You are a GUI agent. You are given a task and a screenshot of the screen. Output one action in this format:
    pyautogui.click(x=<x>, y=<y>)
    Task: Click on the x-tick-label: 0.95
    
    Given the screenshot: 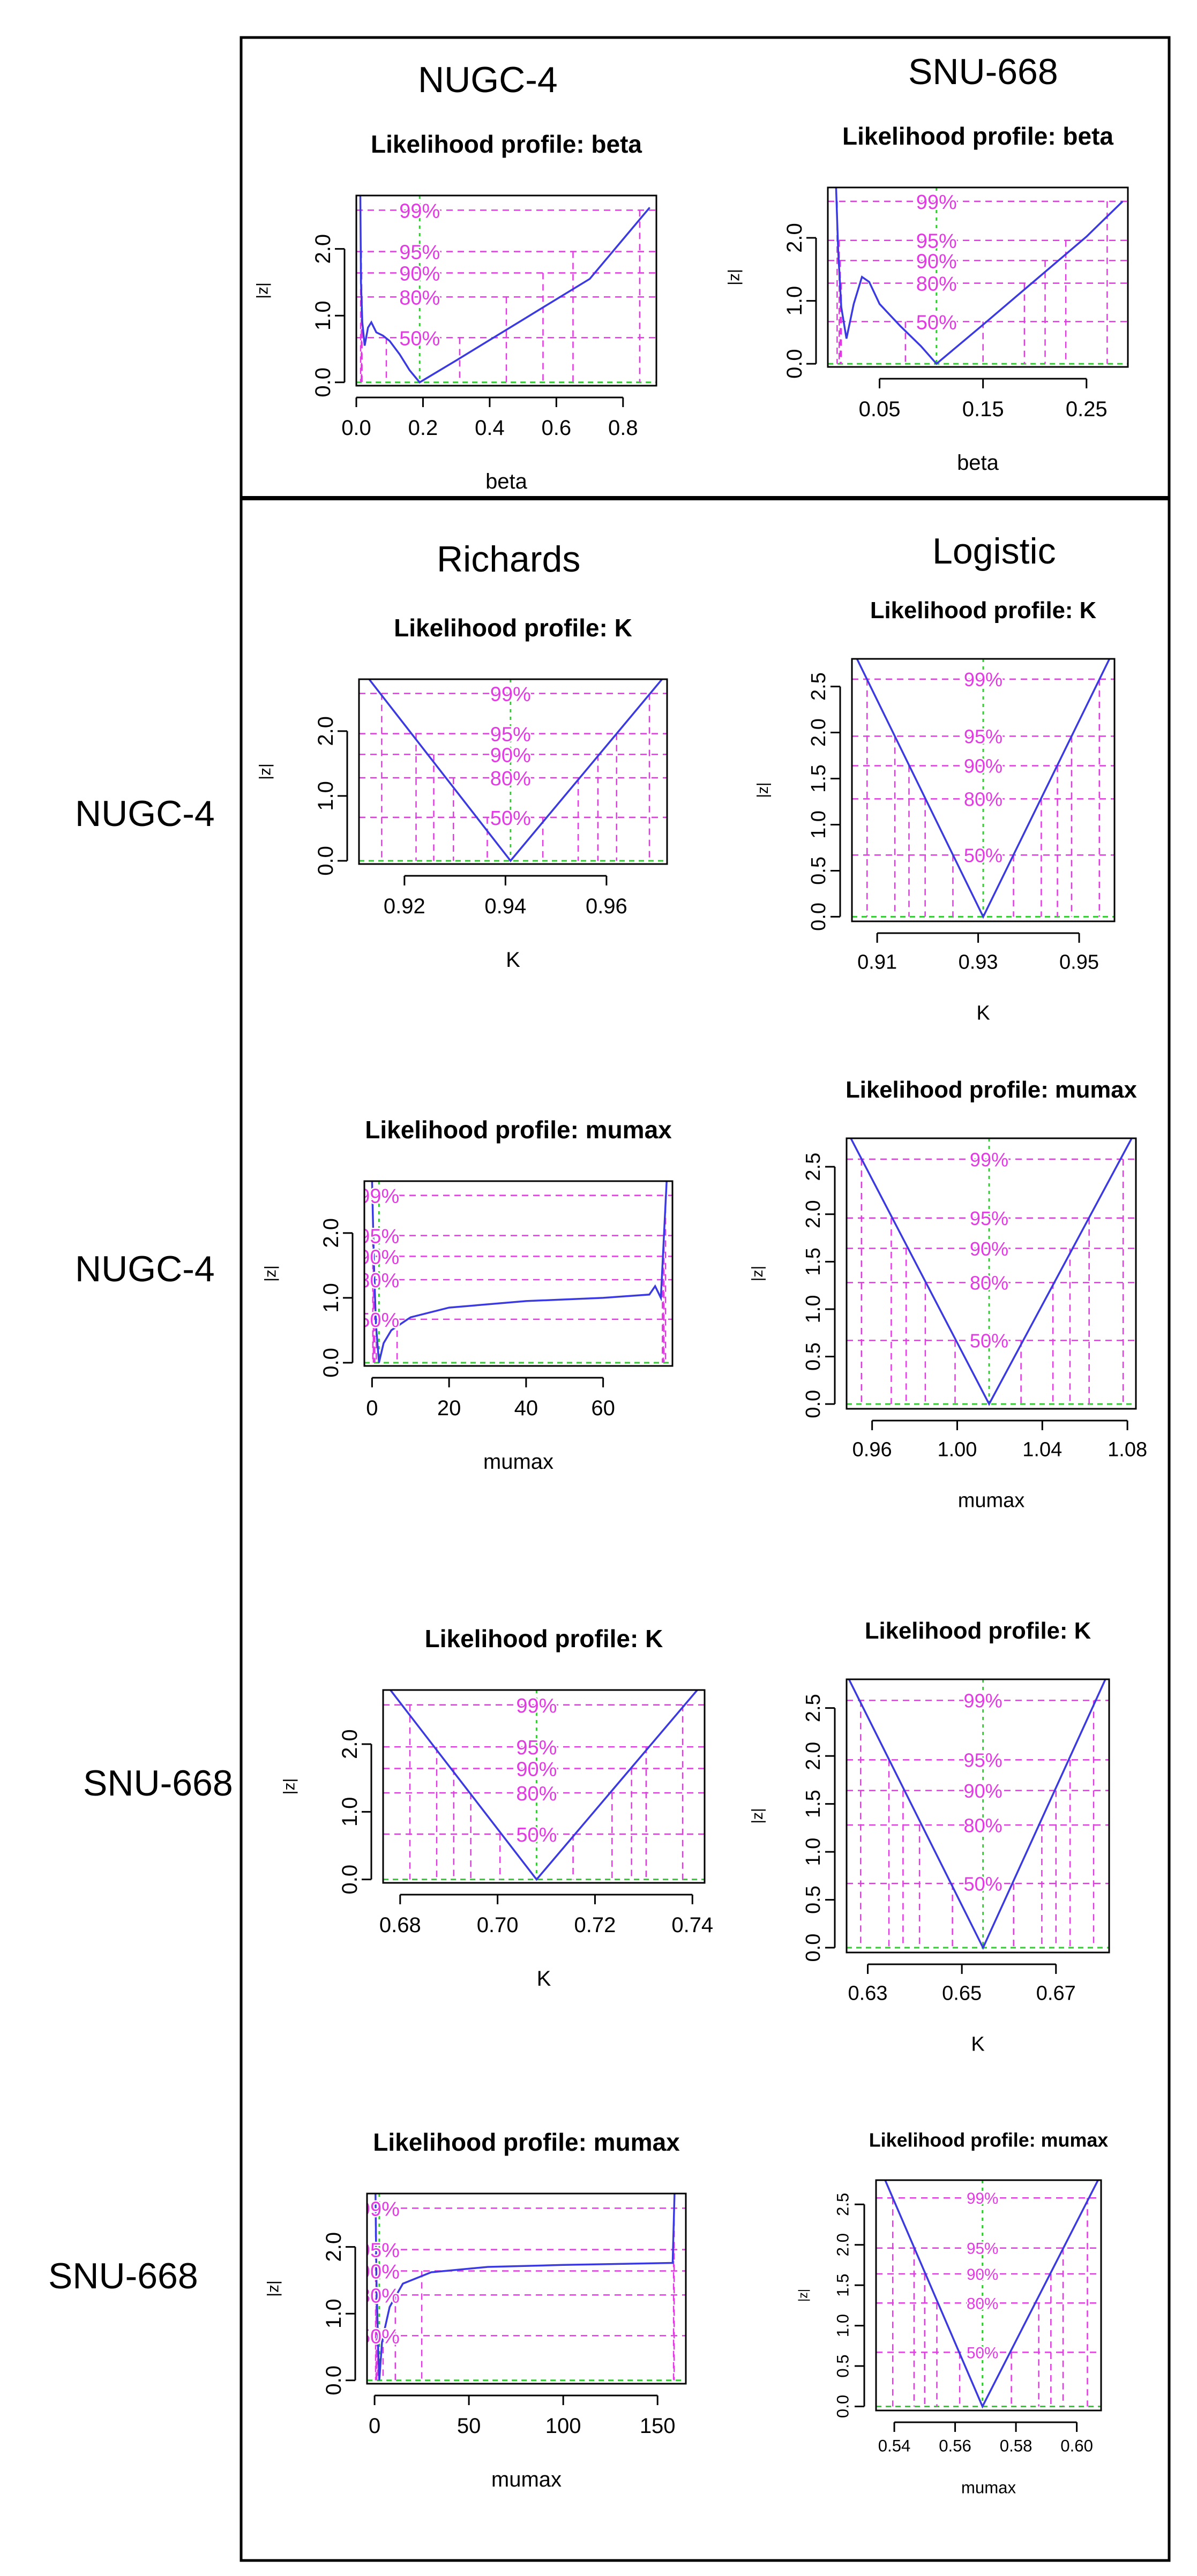 What is the action you would take?
    pyautogui.click(x=1079, y=962)
    